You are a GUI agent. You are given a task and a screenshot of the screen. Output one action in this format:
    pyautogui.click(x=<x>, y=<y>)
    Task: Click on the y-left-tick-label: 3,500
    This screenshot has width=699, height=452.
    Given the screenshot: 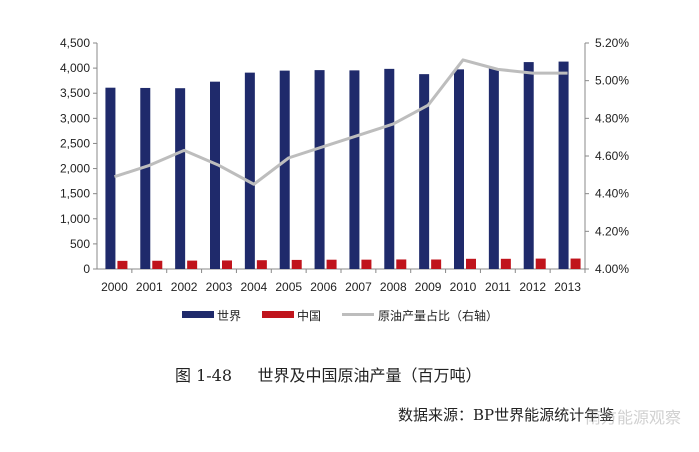 What is the action you would take?
    pyautogui.click(x=75, y=93)
    